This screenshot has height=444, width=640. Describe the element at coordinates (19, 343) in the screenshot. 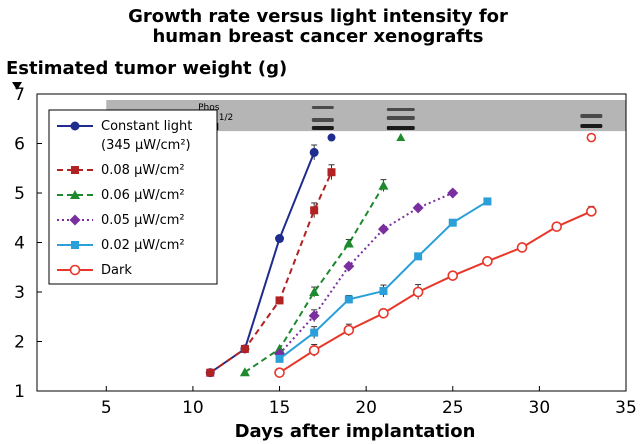

I see `y-tick-label: 2` at that location.